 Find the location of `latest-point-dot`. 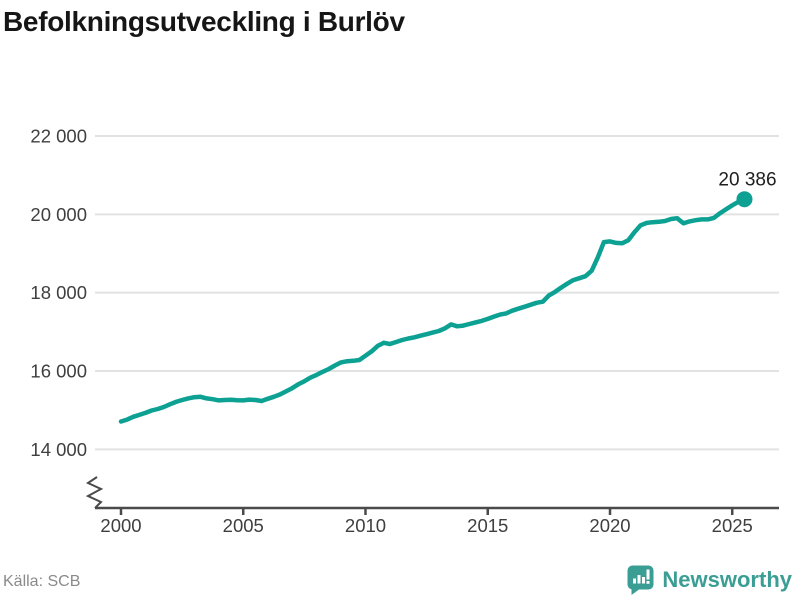

latest-point-dot is located at coordinates (744, 199).